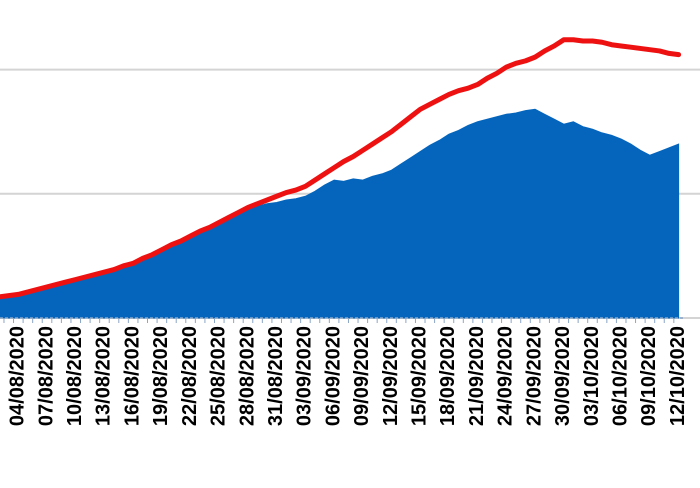  I want to click on x-tick-label: 09/09/2020, so click(362, 376).